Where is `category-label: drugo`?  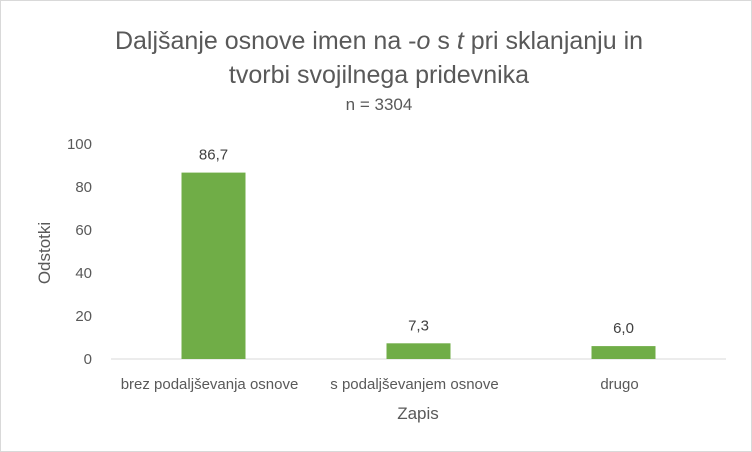
category-label: drugo is located at coordinates (619, 384).